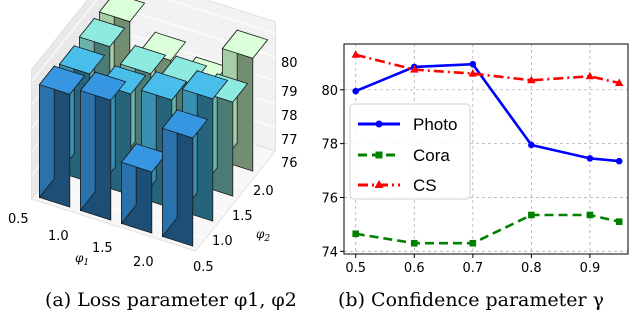 This screenshot has height=322, width=636. What do you see at coordinates (329, 145) in the screenshot?
I see `y-tick-label: 78` at bounding box center [329, 145].